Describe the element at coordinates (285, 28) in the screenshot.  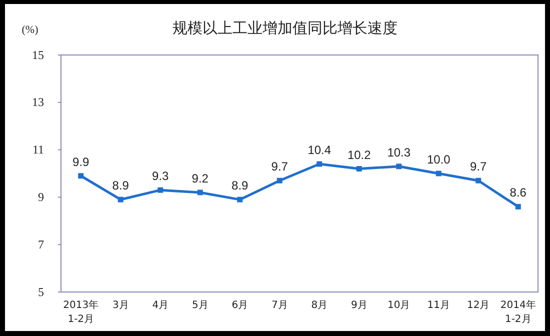
I see `chart-title: 规模以上工业增加值同比增长速度` at that location.